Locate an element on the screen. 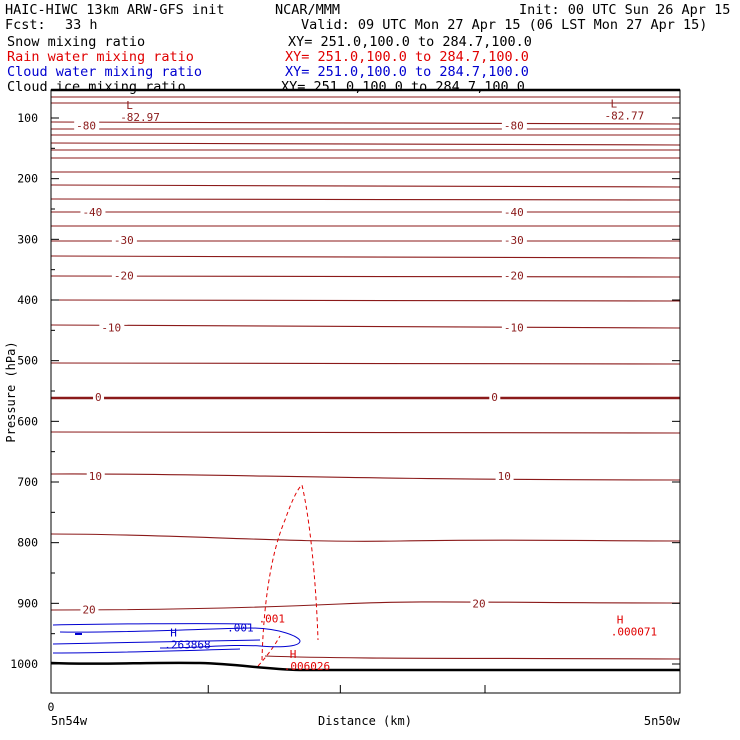 The image size is (740, 740). header-init: Init: 00 UTC Sun 26 Apr 15 is located at coordinates (625, 10).